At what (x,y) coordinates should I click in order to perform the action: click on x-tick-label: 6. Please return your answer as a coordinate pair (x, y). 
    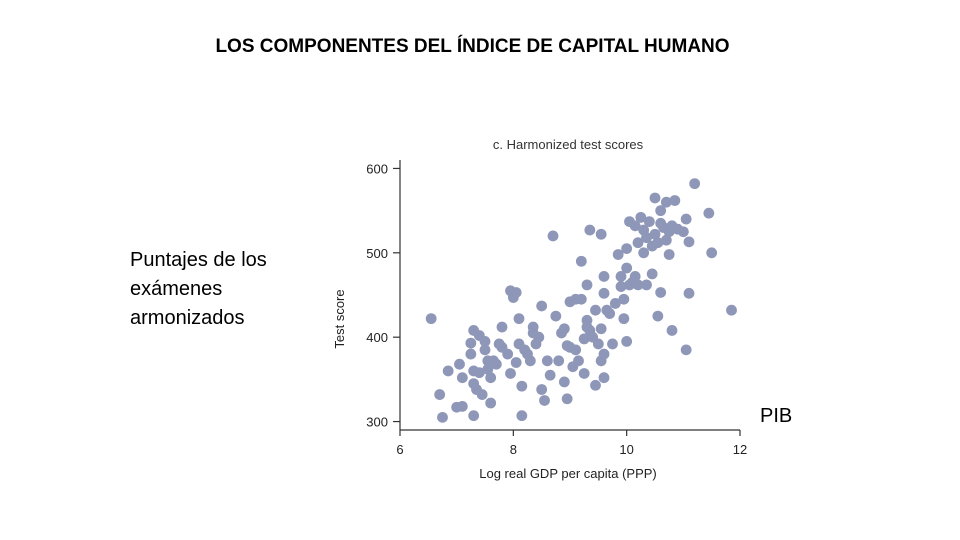
    Looking at the image, I should click on (399, 449).